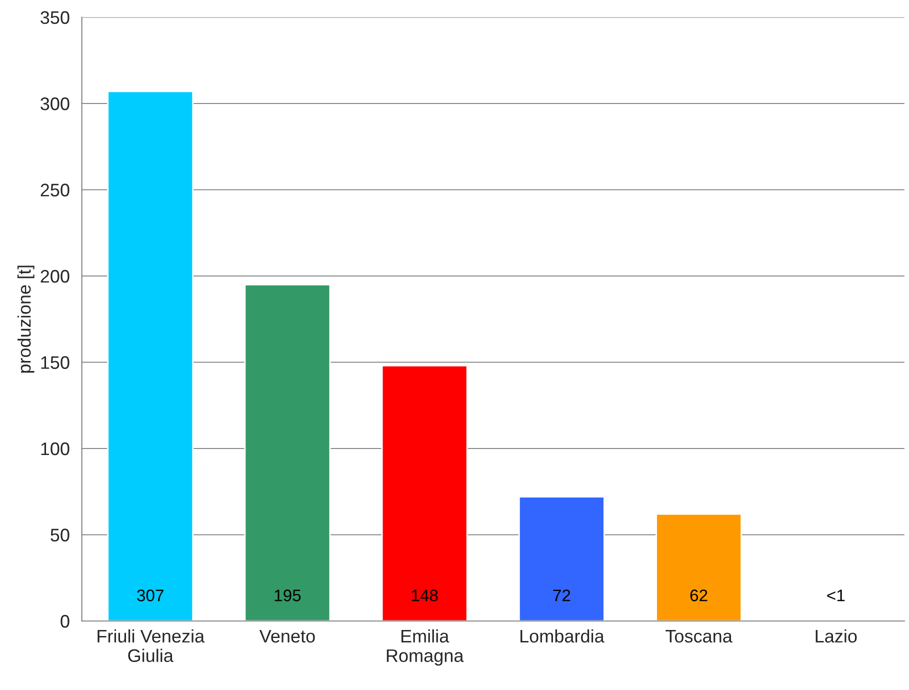 The height and width of the screenshot is (690, 909). What do you see at coordinates (55, 103) in the screenshot?
I see `y-tick-label: 300` at bounding box center [55, 103].